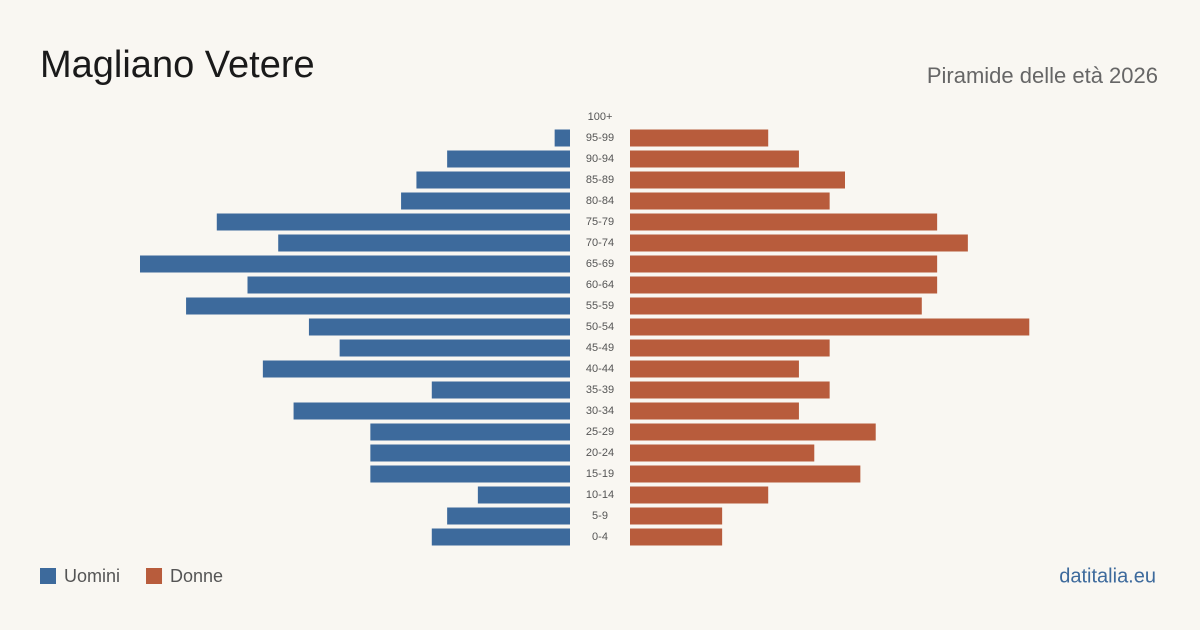 The height and width of the screenshot is (630, 1200). I want to click on legend-label: Donne, so click(196, 576).